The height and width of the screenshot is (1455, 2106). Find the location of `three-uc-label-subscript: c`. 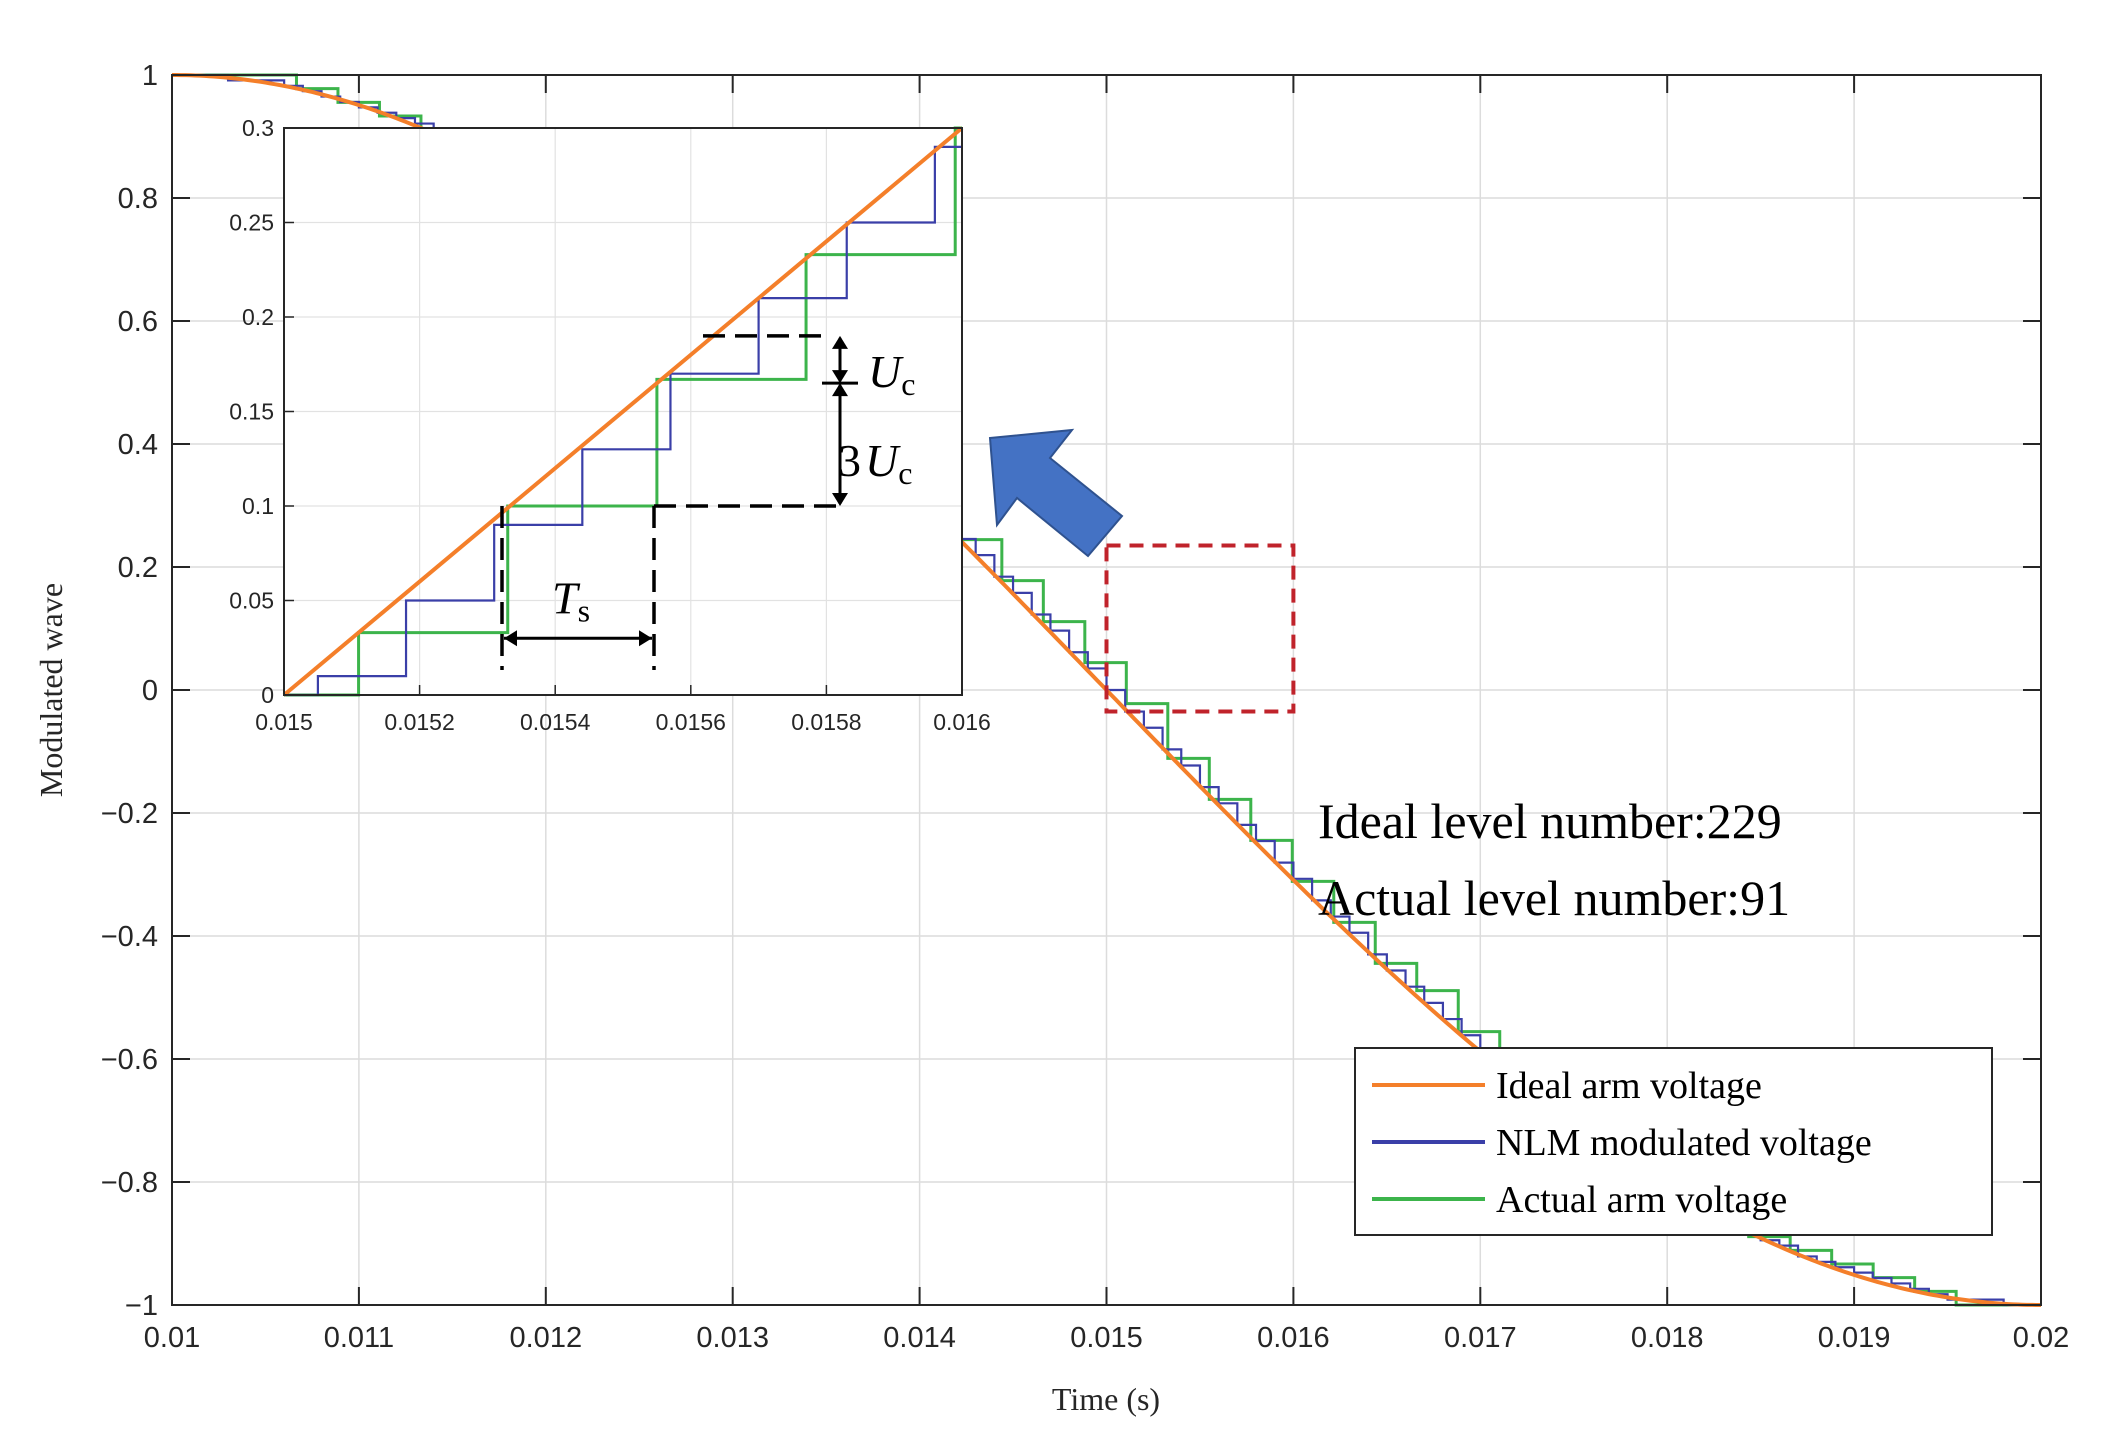

three-uc-label-subscript: c is located at coordinates (905, 473).